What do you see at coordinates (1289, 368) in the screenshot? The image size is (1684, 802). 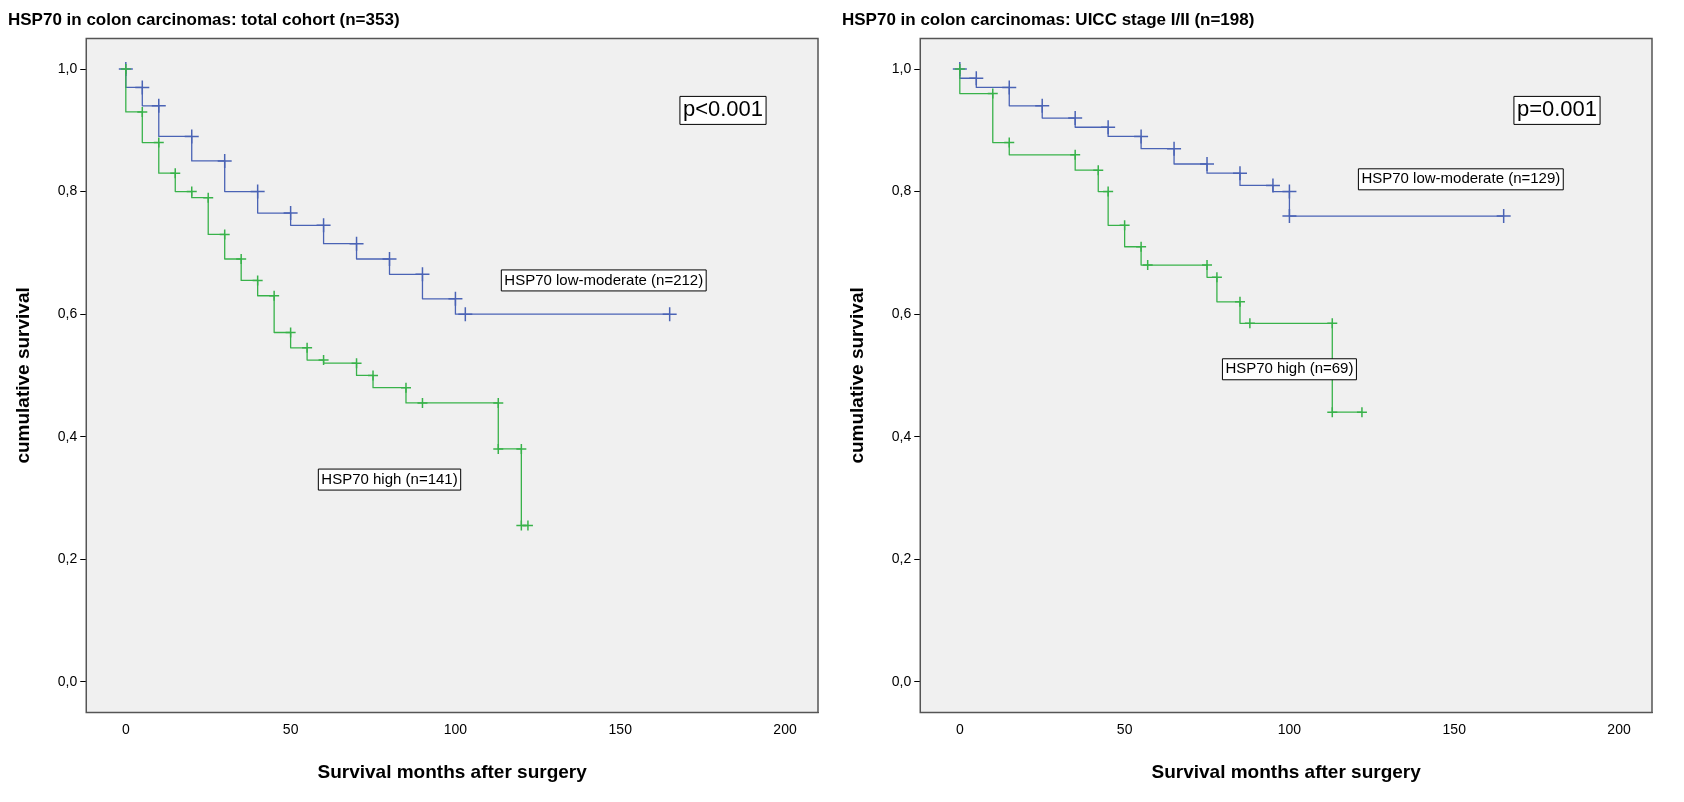 I see `series-label: HSP70 high (n=69)` at bounding box center [1289, 368].